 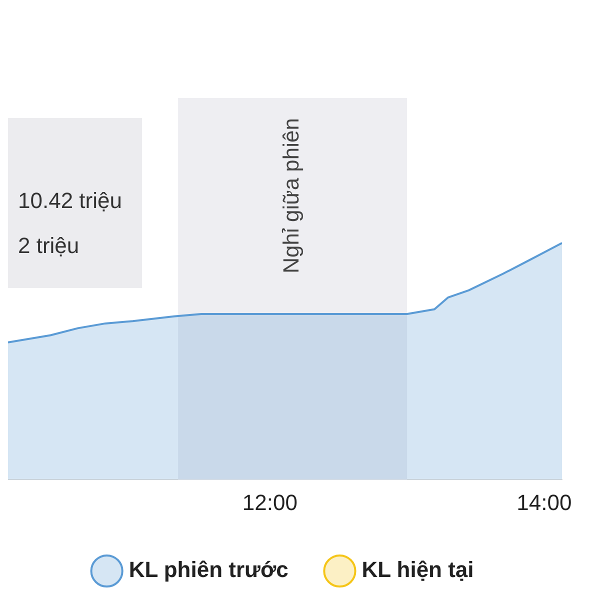 What do you see at coordinates (418, 569) in the screenshot?
I see `legend-label: KL hiện tại` at bounding box center [418, 569].